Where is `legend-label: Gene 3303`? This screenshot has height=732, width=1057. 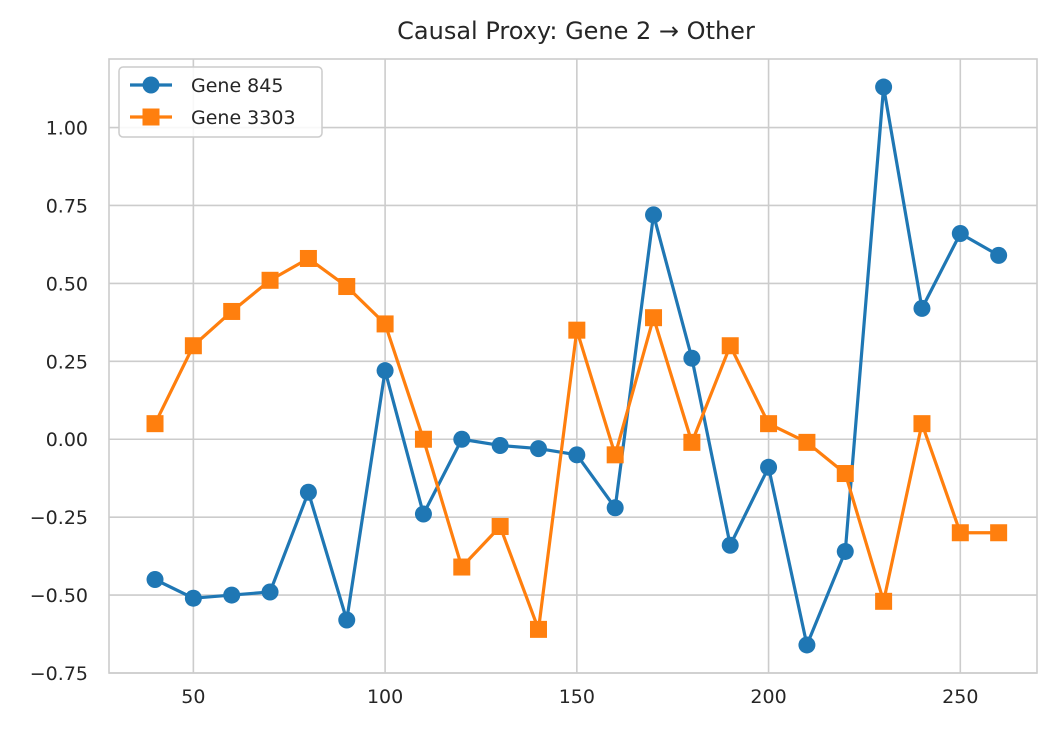 legend-label: Gene 3303 is located at coordinates (243, 118).